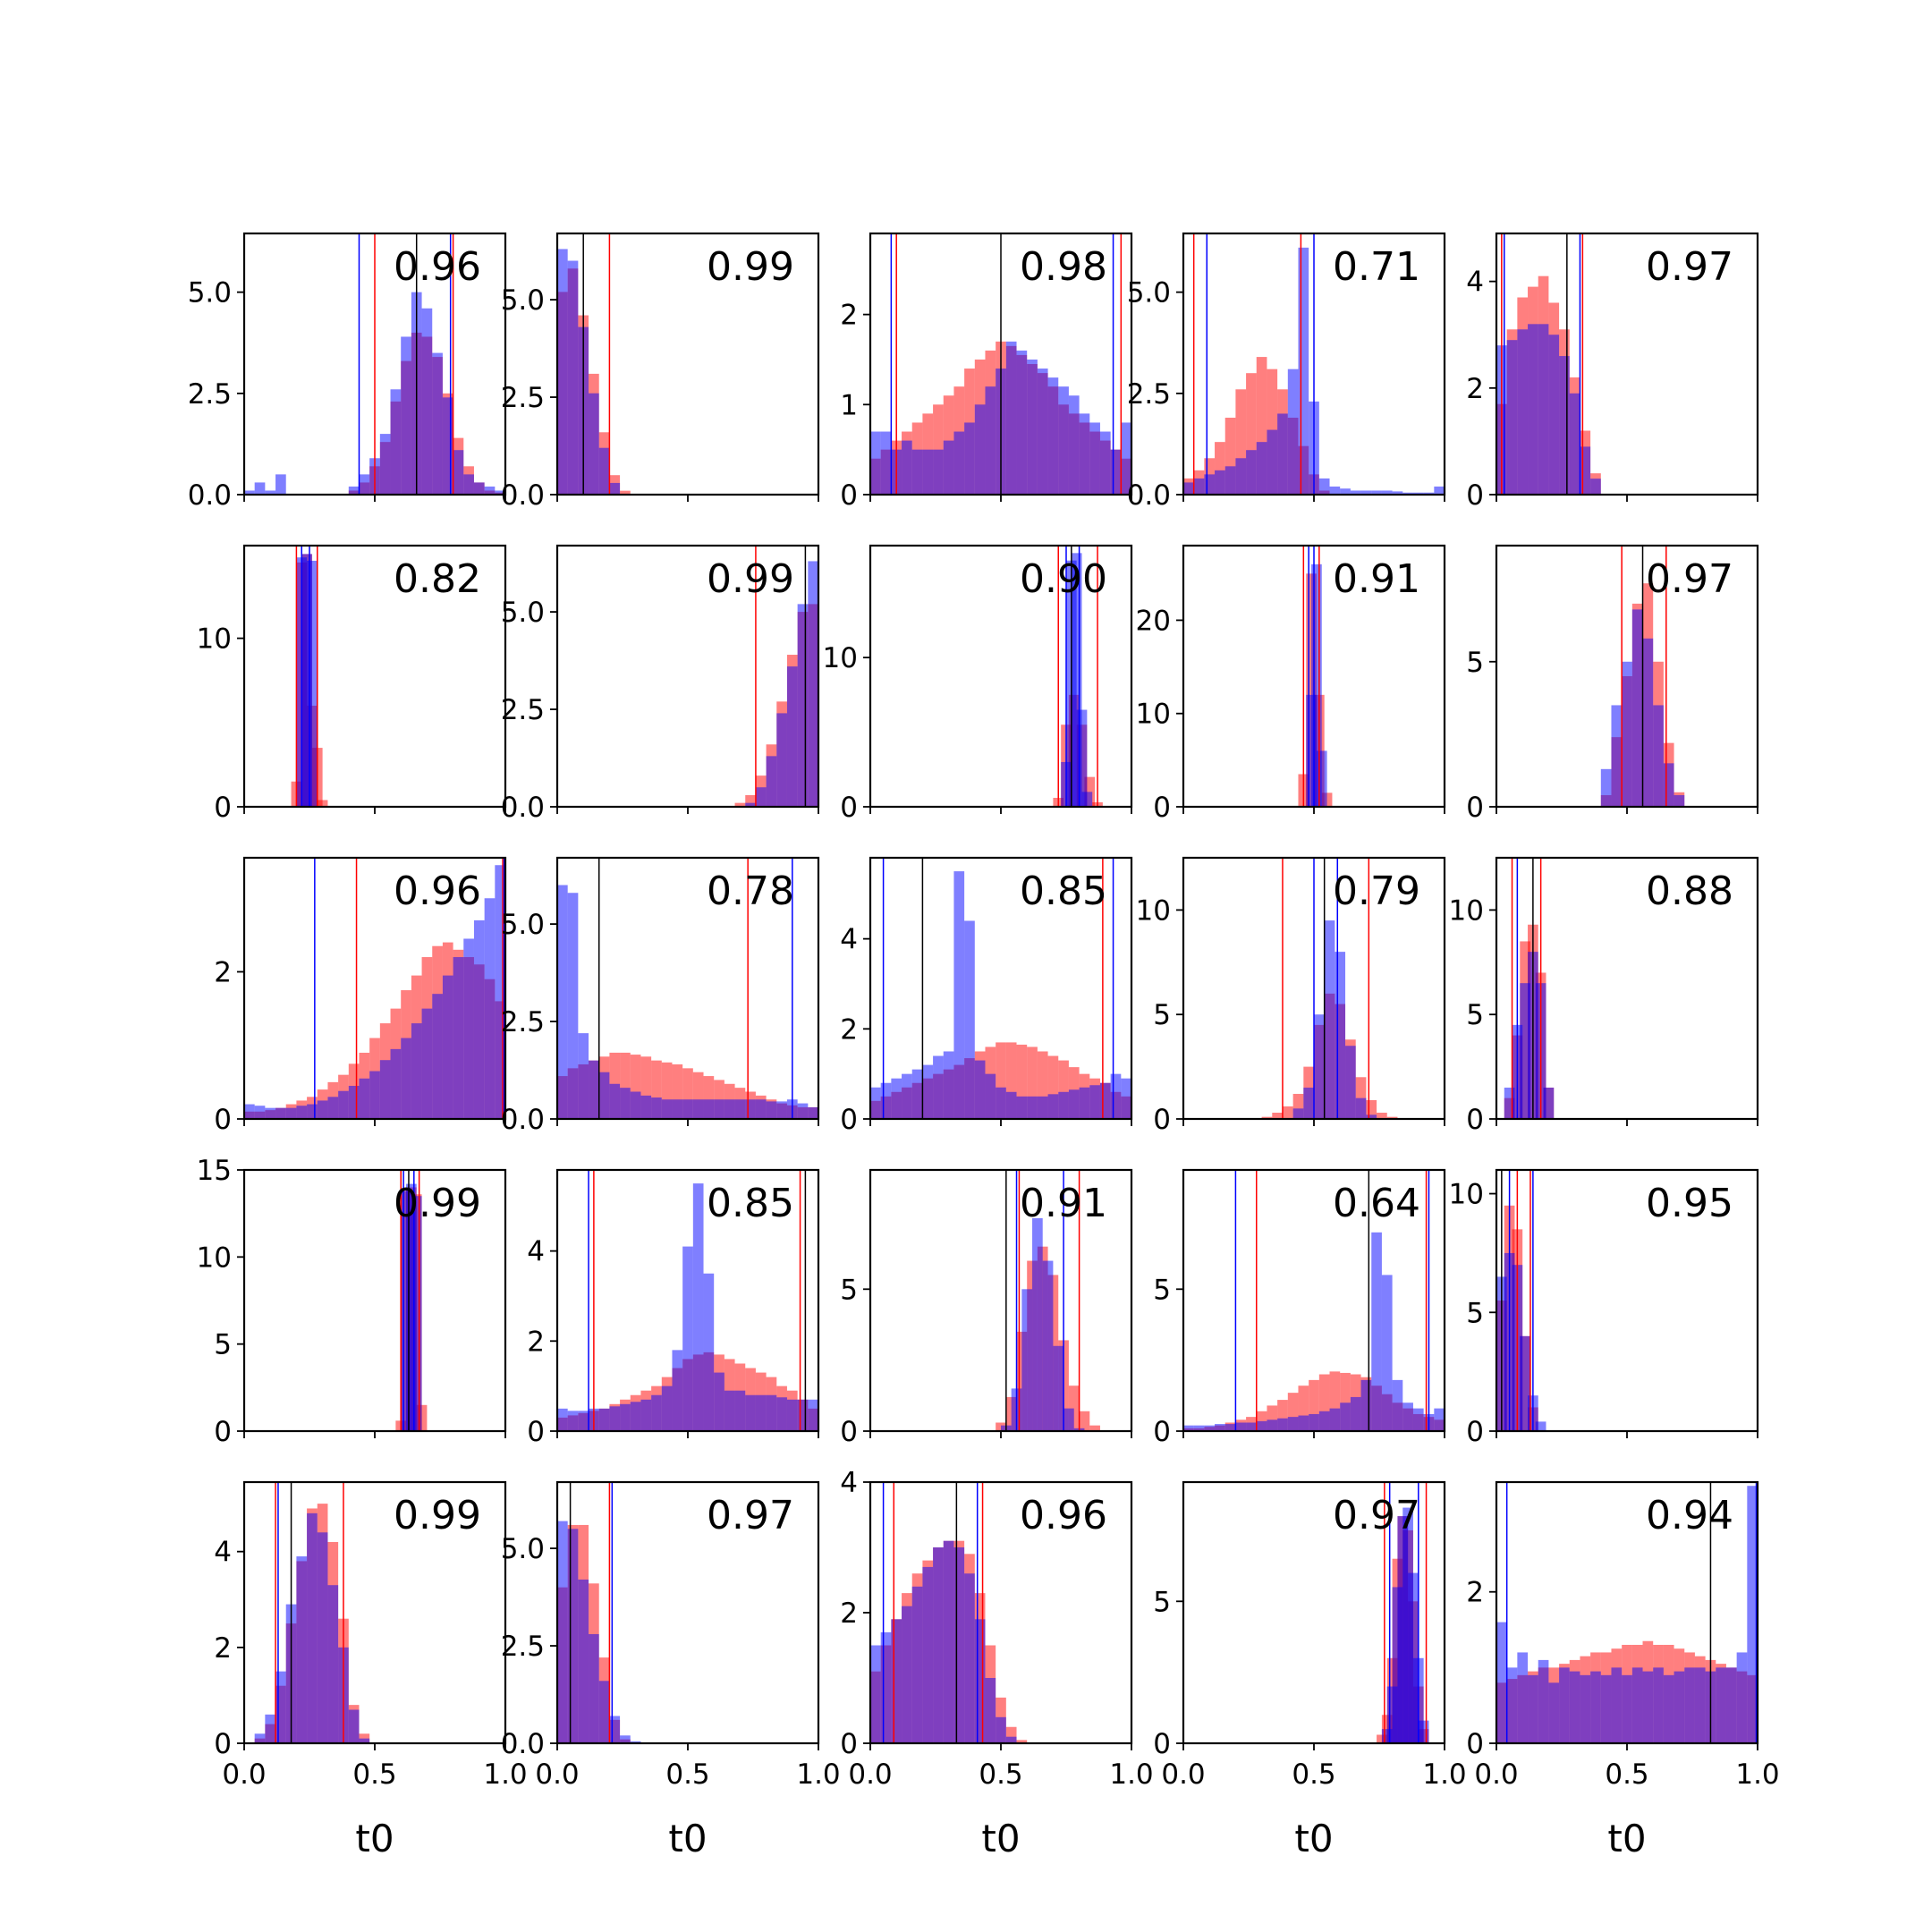 The image size is (1932, 1932). Describe the element at coordinates (1626, 1774) in the screenshot. I see `x-tick-label: 0.5` at that location.